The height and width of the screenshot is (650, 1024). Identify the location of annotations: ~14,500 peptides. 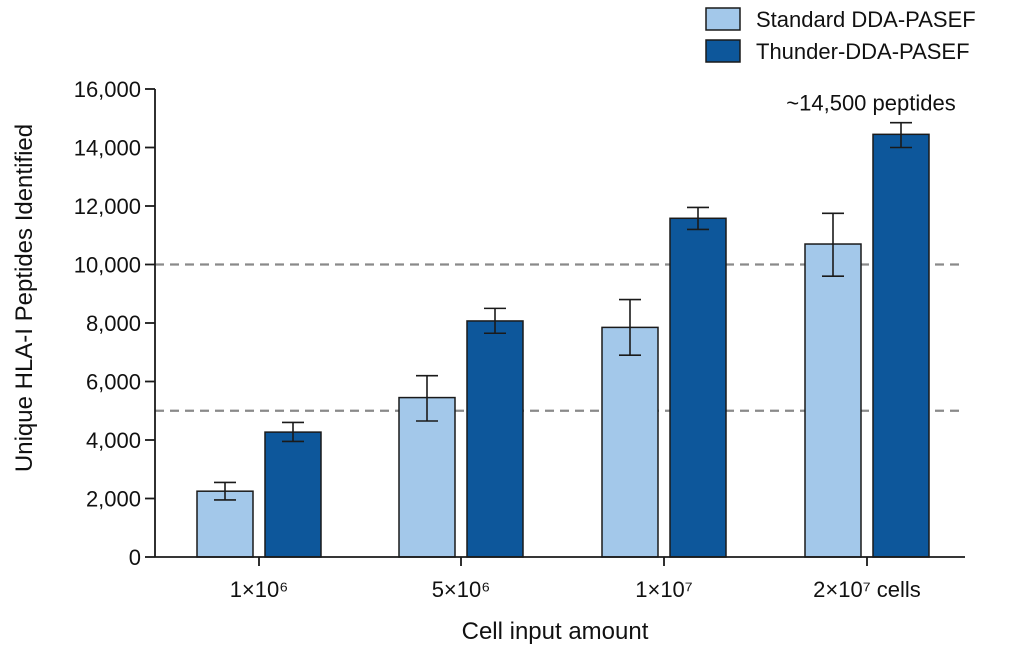
(870, 103).